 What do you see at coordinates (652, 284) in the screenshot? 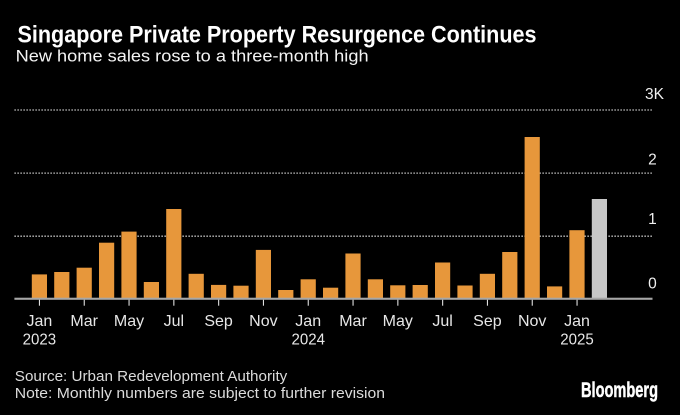
I see `svg-text: 0` at bounding box center [652, 284].